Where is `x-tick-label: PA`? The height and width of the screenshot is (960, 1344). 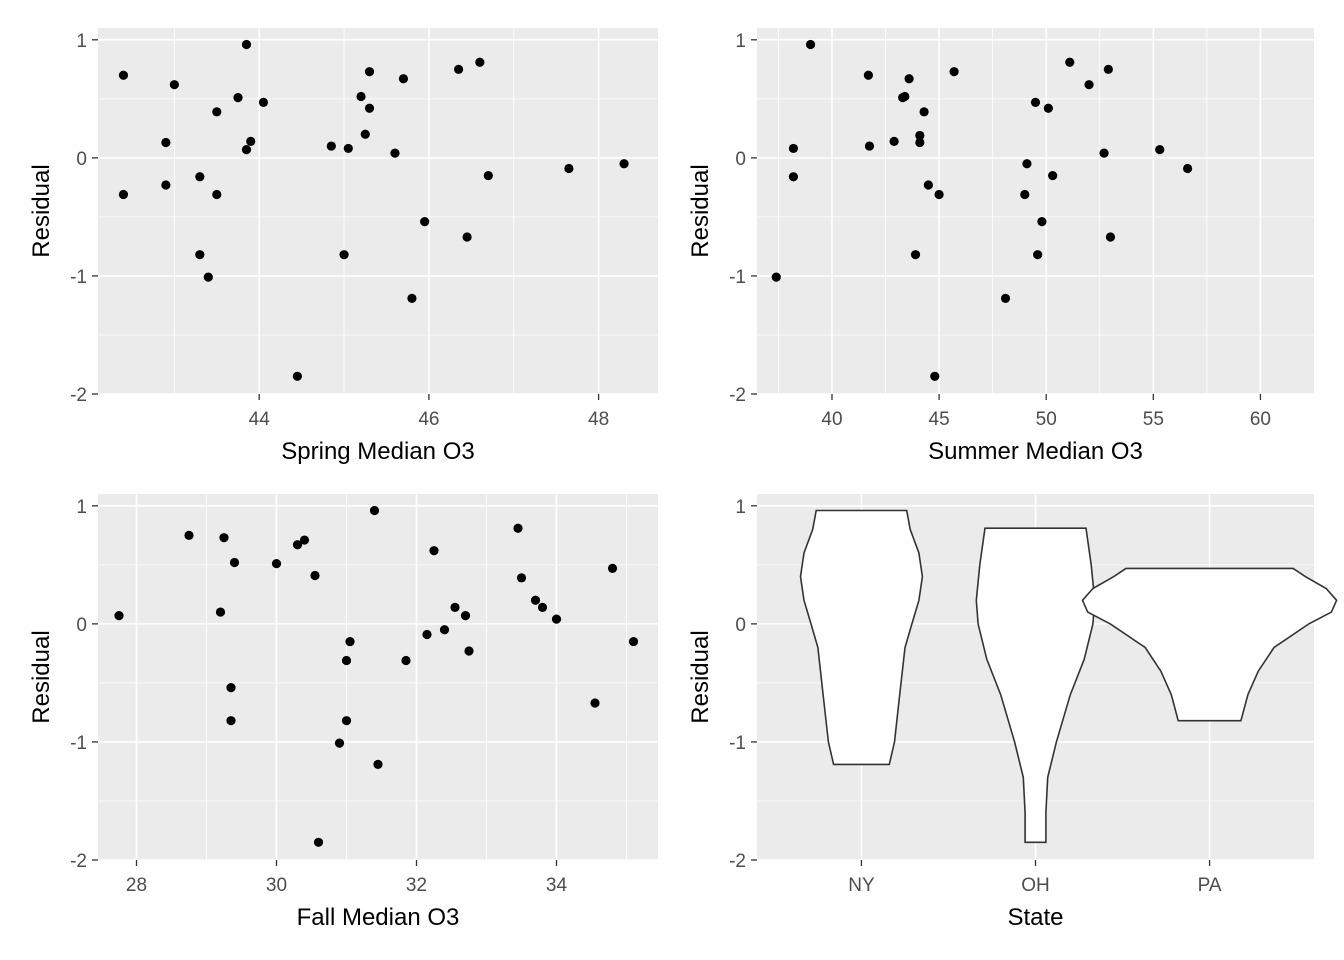 x-tick-label: PA is located at coordinates (1210, 885).